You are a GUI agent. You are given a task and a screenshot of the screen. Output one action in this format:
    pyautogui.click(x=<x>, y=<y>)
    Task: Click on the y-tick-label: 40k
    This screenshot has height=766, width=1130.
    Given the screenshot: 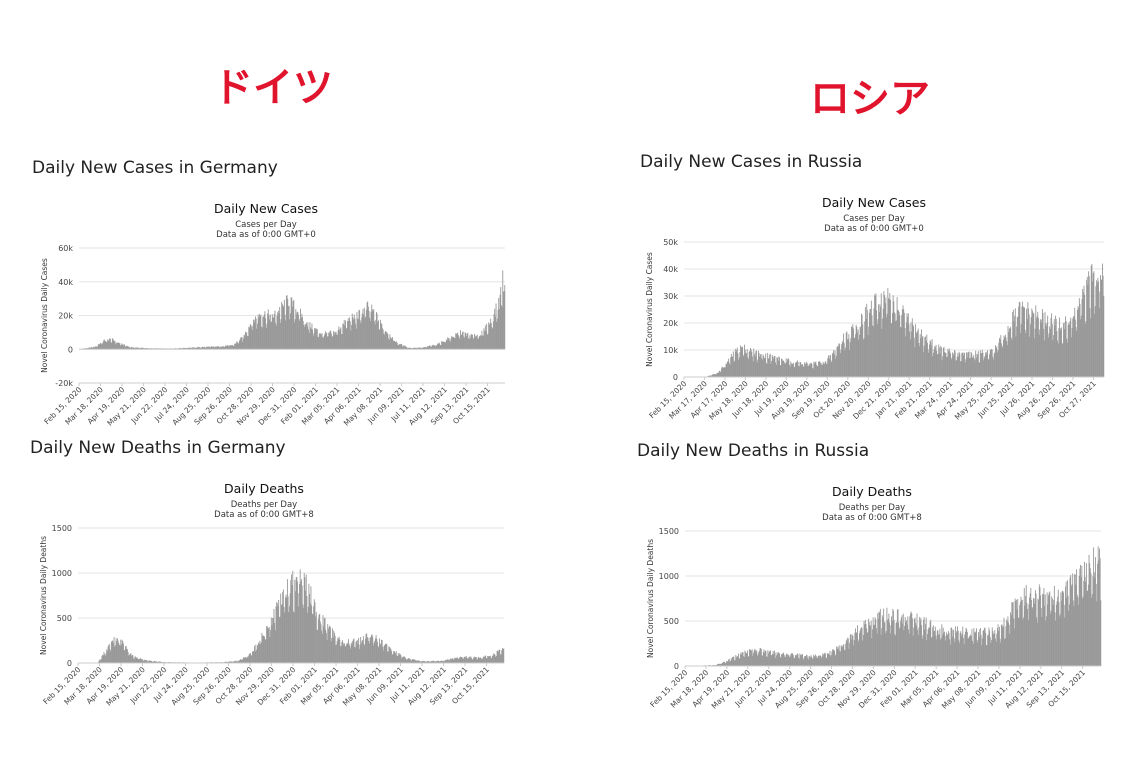 What is the action you would take?
    pyautogui.click(x=65, y=282)
    